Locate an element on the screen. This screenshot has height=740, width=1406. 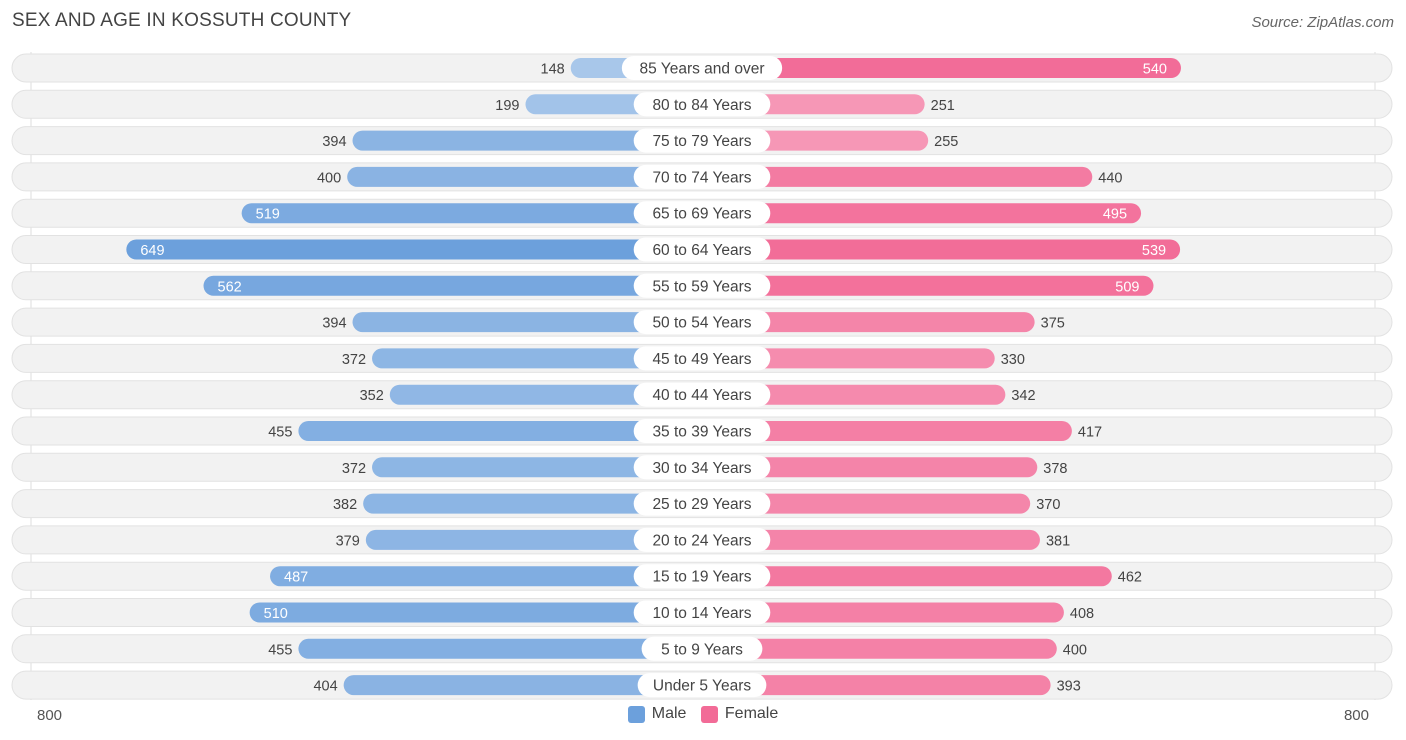
category-label: Under 5 Years is located at coordinates (702, 686).